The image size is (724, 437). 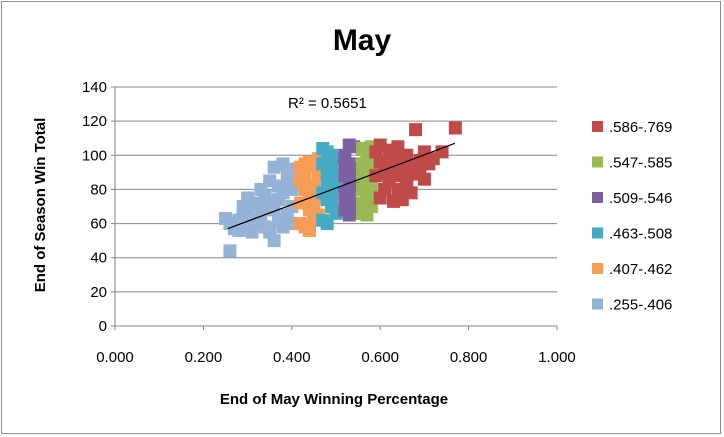 I want to click on legend-label: .407-.462, so click(x=640, y=269).